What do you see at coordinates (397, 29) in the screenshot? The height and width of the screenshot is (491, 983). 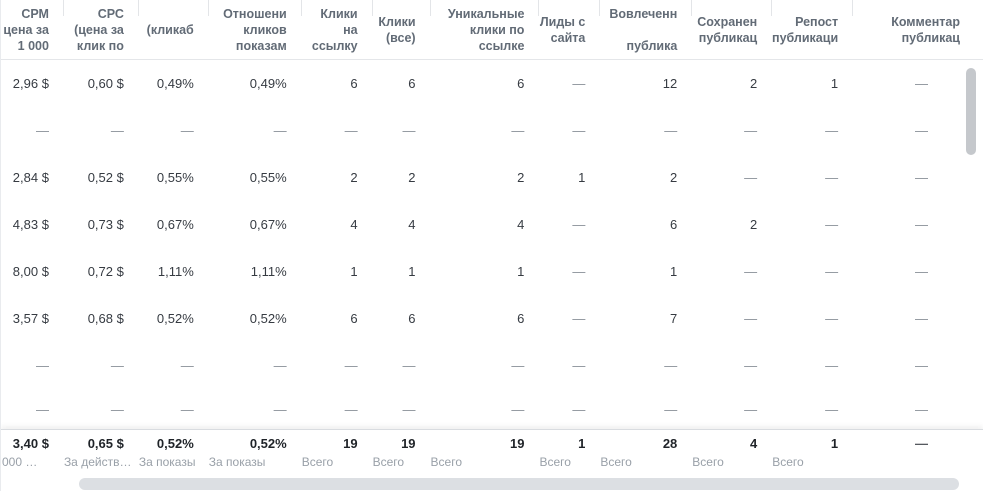 I see `column-header-label: Клики (все)` at bounding box center [397, 29].